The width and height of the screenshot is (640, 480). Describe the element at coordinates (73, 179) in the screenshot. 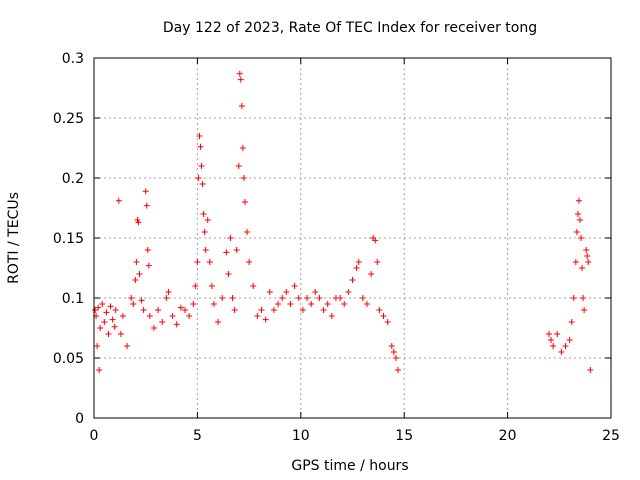

I see `y-tick-label: 0.2` at that location.